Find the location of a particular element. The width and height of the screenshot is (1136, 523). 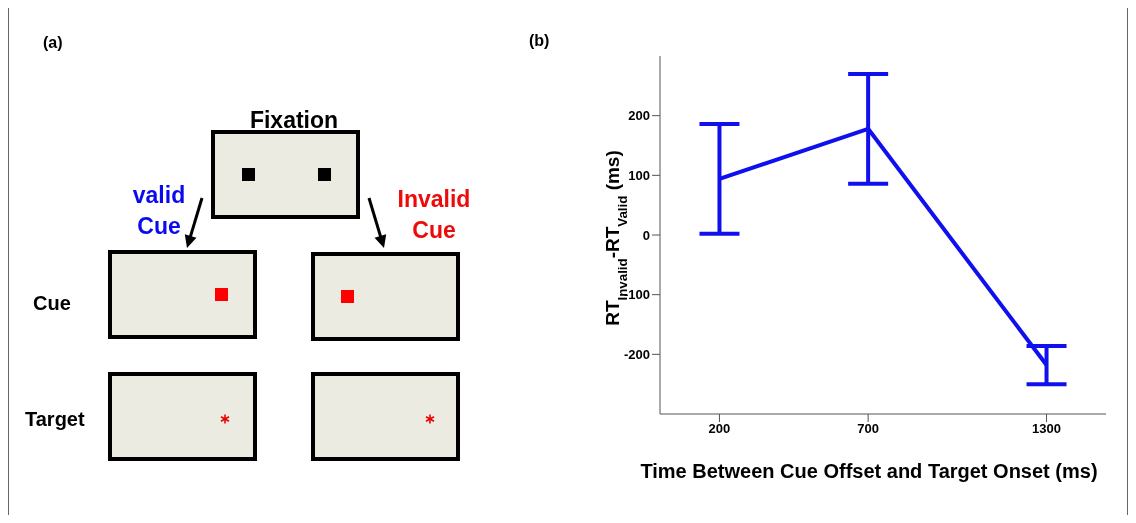

text: Invalid Cue is located at coordinates (434, 215).